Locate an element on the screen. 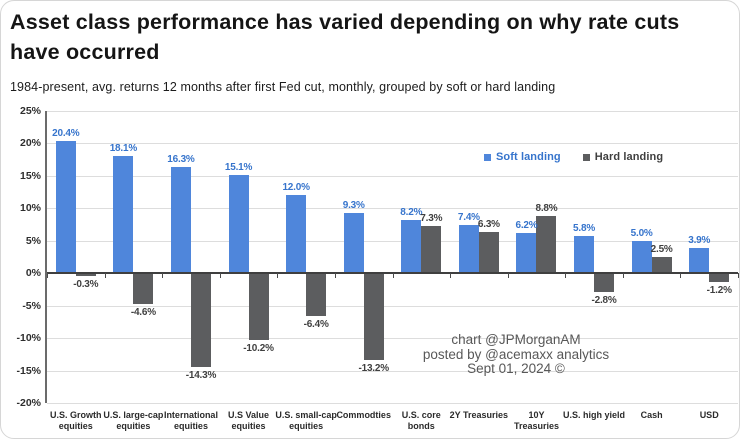  value-label-soft-landing: 5.0% is located at coordinates (641, 233).